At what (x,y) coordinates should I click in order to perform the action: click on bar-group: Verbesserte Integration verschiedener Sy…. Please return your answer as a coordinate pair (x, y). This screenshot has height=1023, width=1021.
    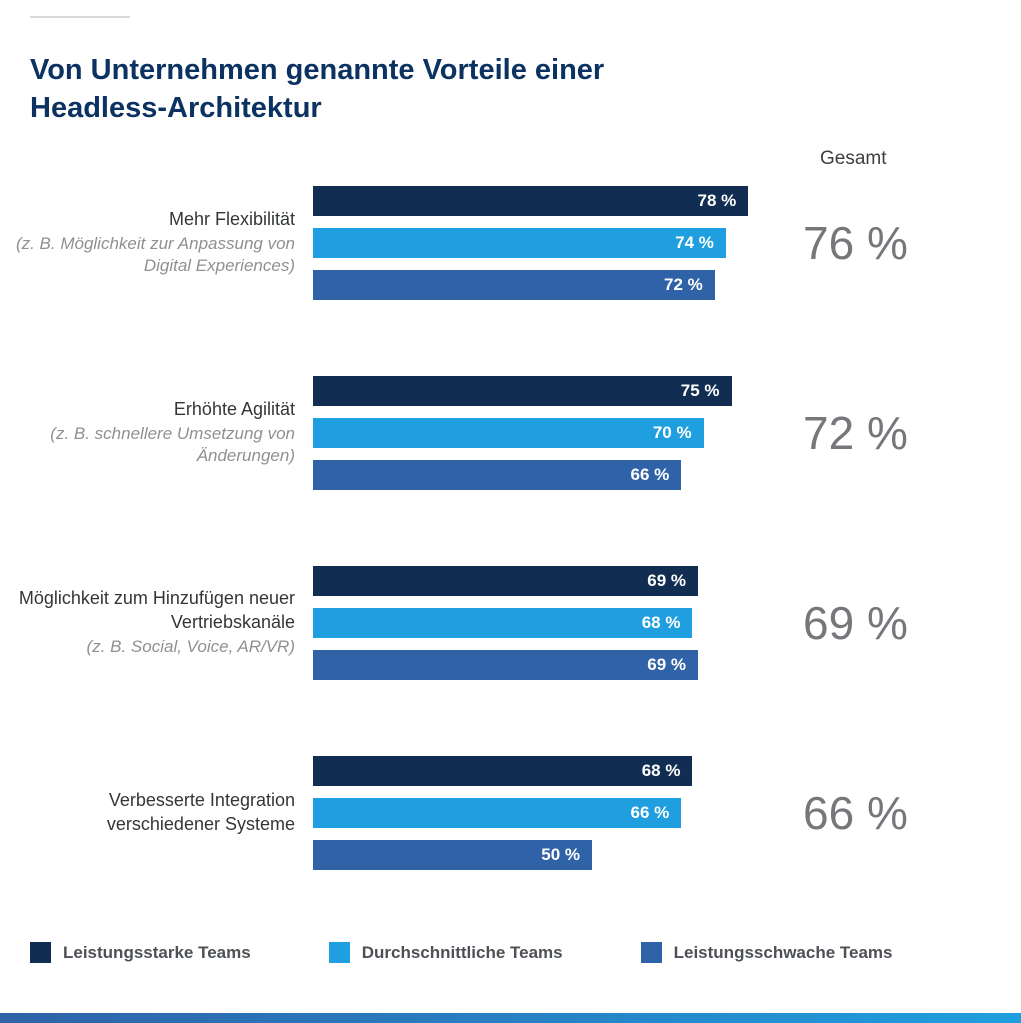
    Looking at the image, I should click on (510, 813).